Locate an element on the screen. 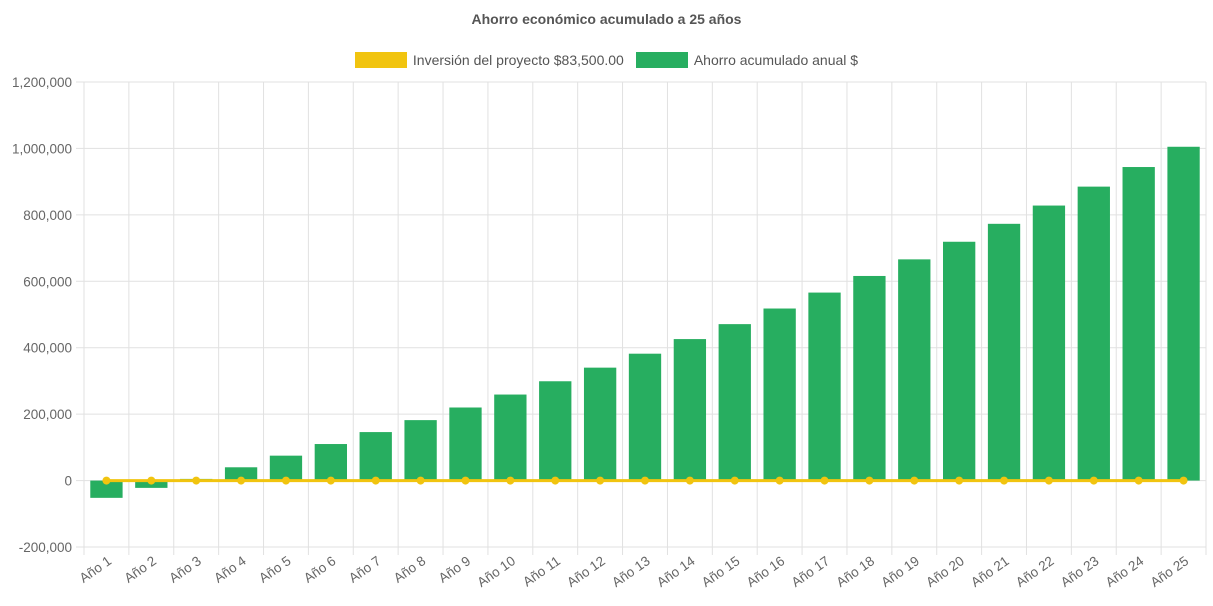  x-tick-label: Año 2 is located at coordinates (141, 569).